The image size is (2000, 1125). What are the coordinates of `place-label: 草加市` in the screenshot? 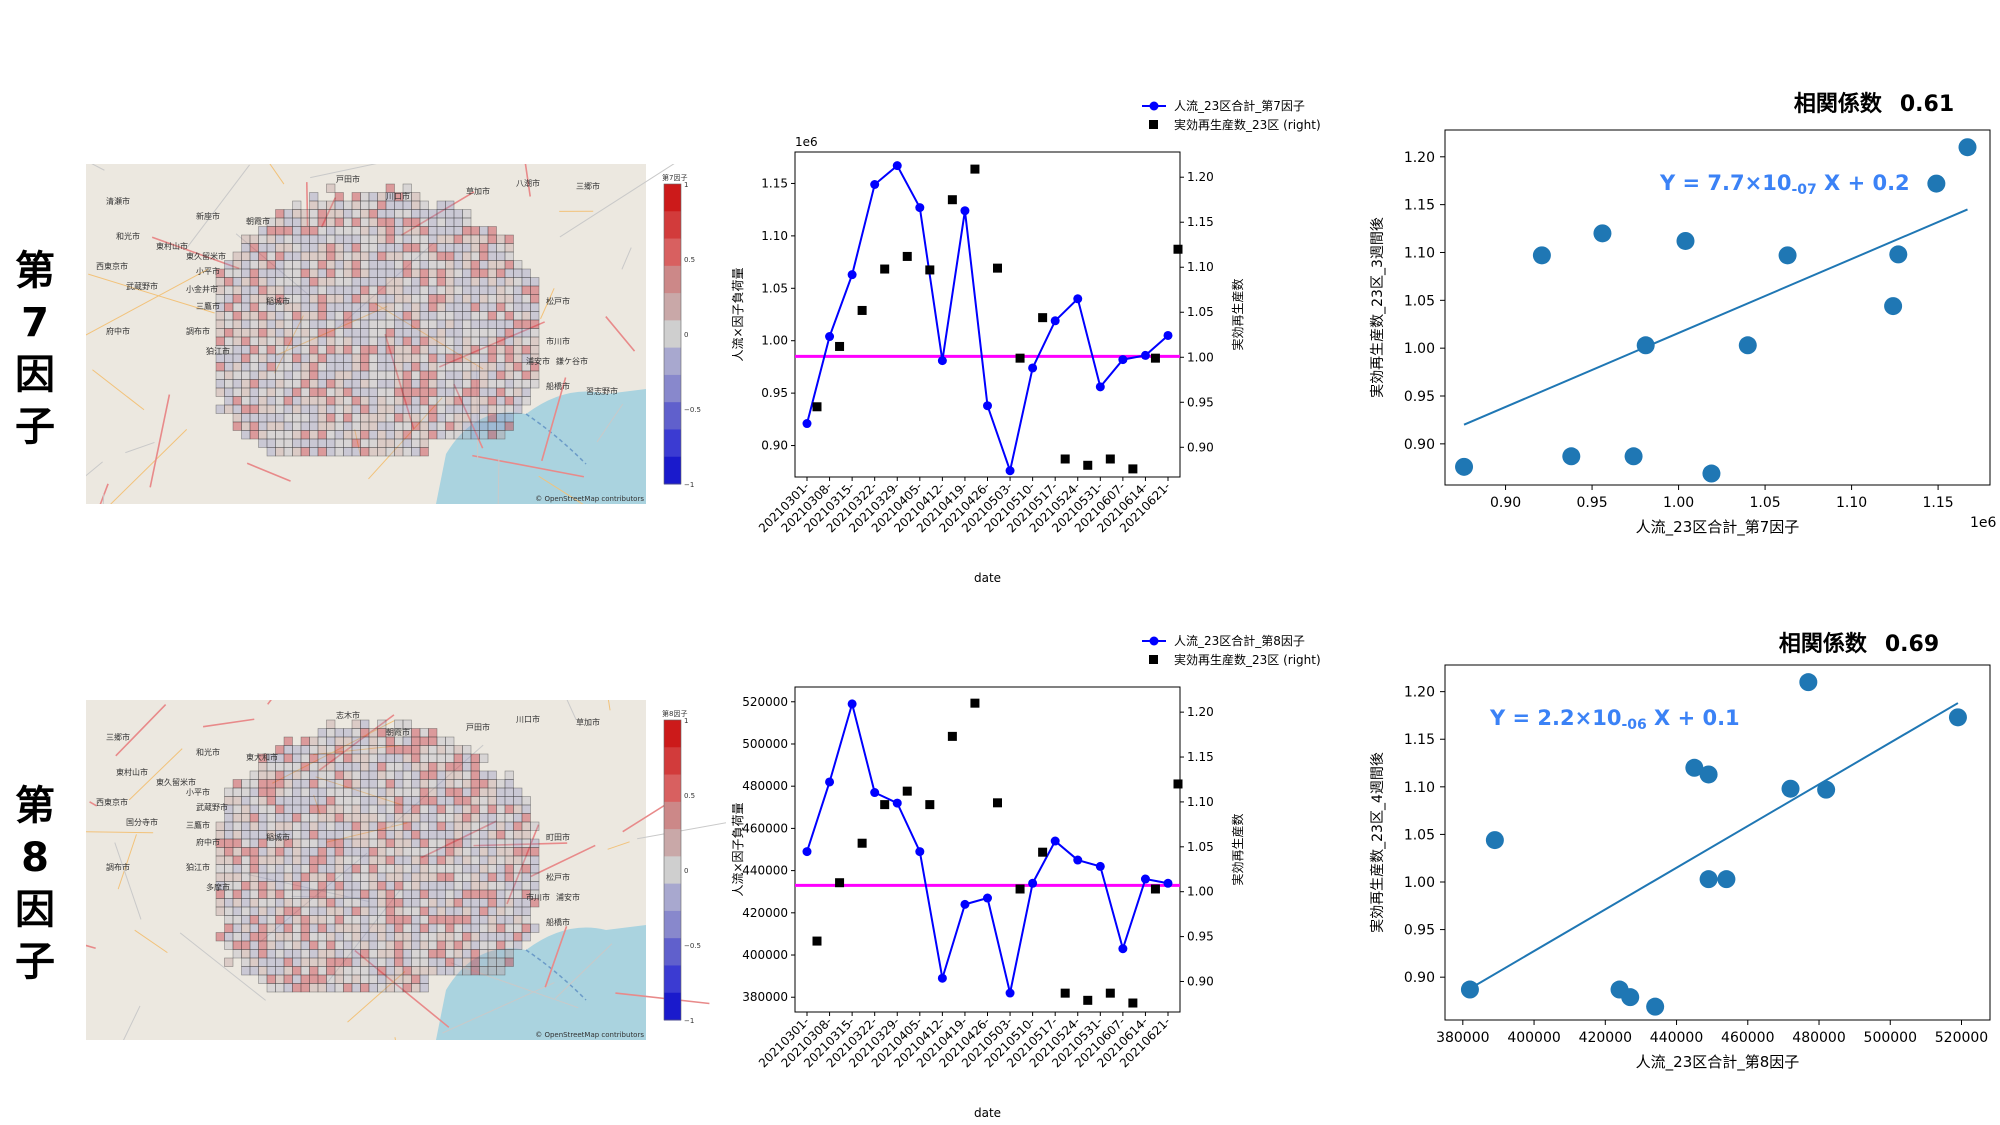 It's located at (478, 191).